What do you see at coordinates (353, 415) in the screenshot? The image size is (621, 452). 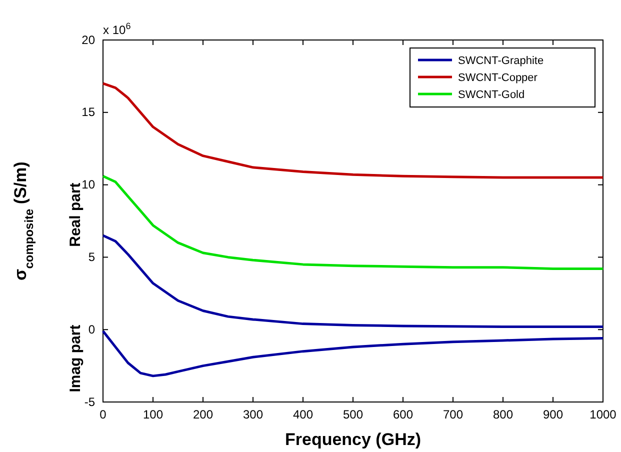 I see `x-tick-label: 500` at bounding box center [353, 415].